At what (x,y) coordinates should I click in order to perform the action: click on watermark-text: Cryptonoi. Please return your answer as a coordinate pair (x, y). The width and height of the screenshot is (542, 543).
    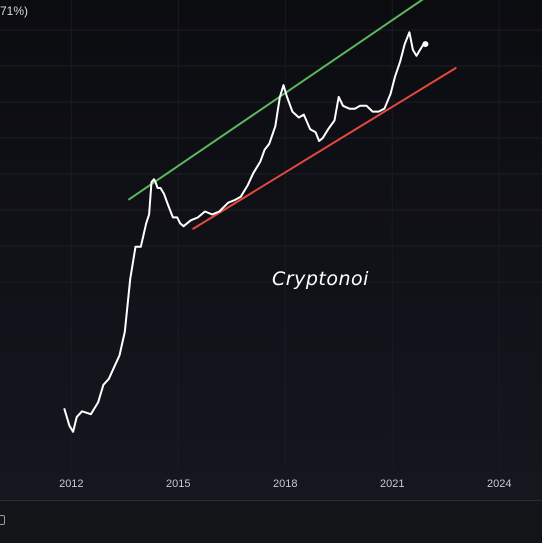
    Looking at the image, I should click on (320, 279).